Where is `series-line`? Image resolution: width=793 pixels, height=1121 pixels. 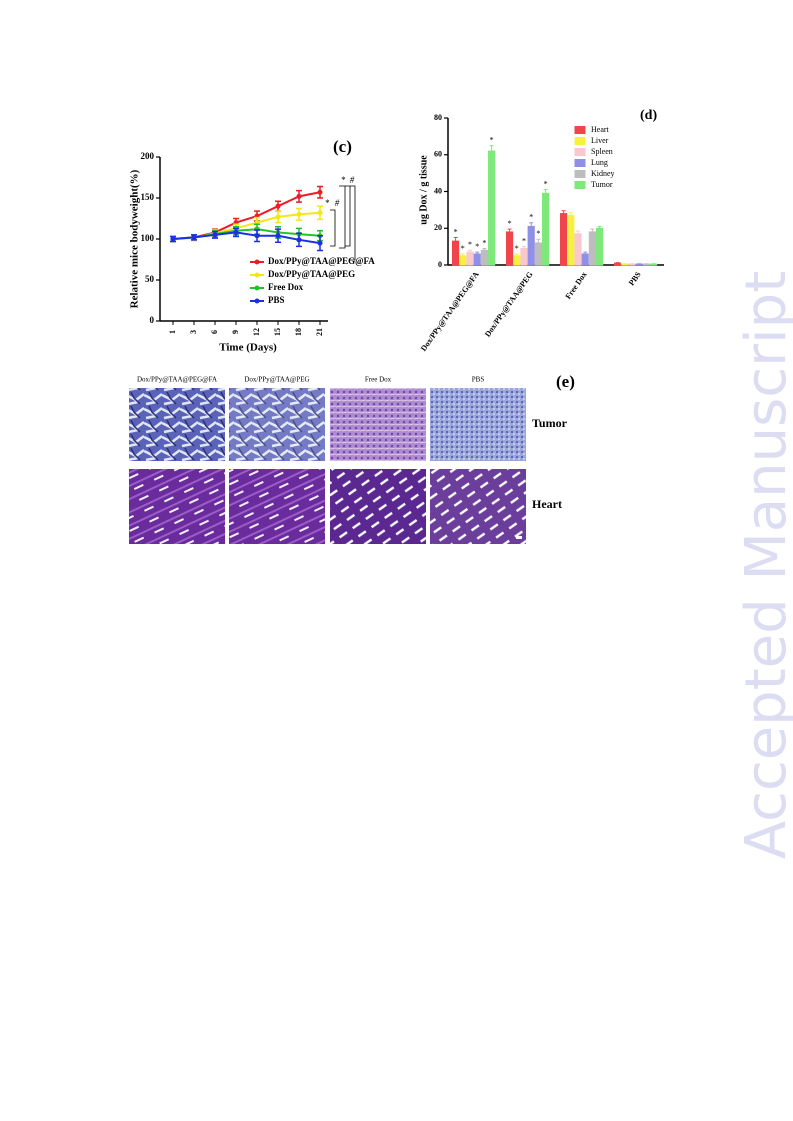 series-line is located at coordinates (246, 238).